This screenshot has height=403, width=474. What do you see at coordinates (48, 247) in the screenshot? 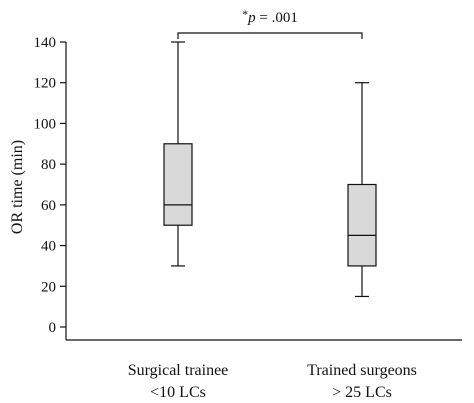
I see `y-tick-label: 40` at bounding box center [48, 247].